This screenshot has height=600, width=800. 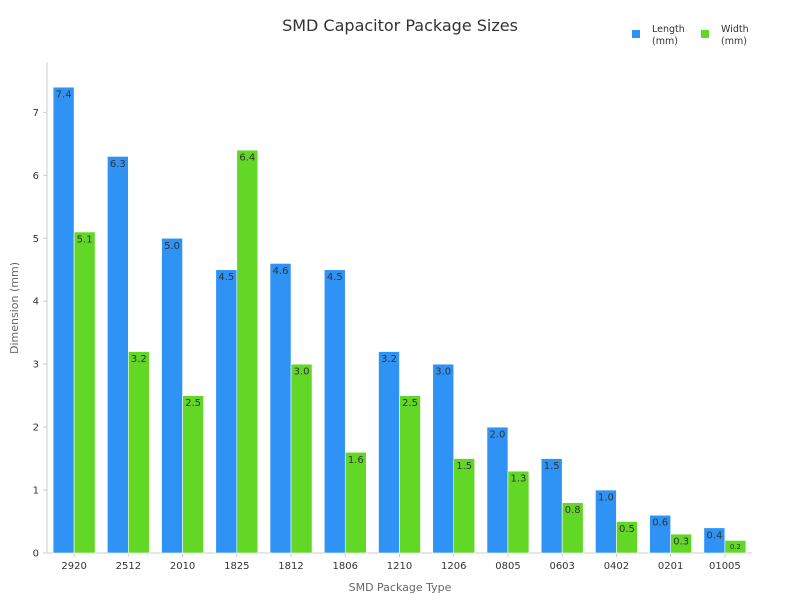 I want to click on x-tick-label: 1210, so click(x=399, y=566).